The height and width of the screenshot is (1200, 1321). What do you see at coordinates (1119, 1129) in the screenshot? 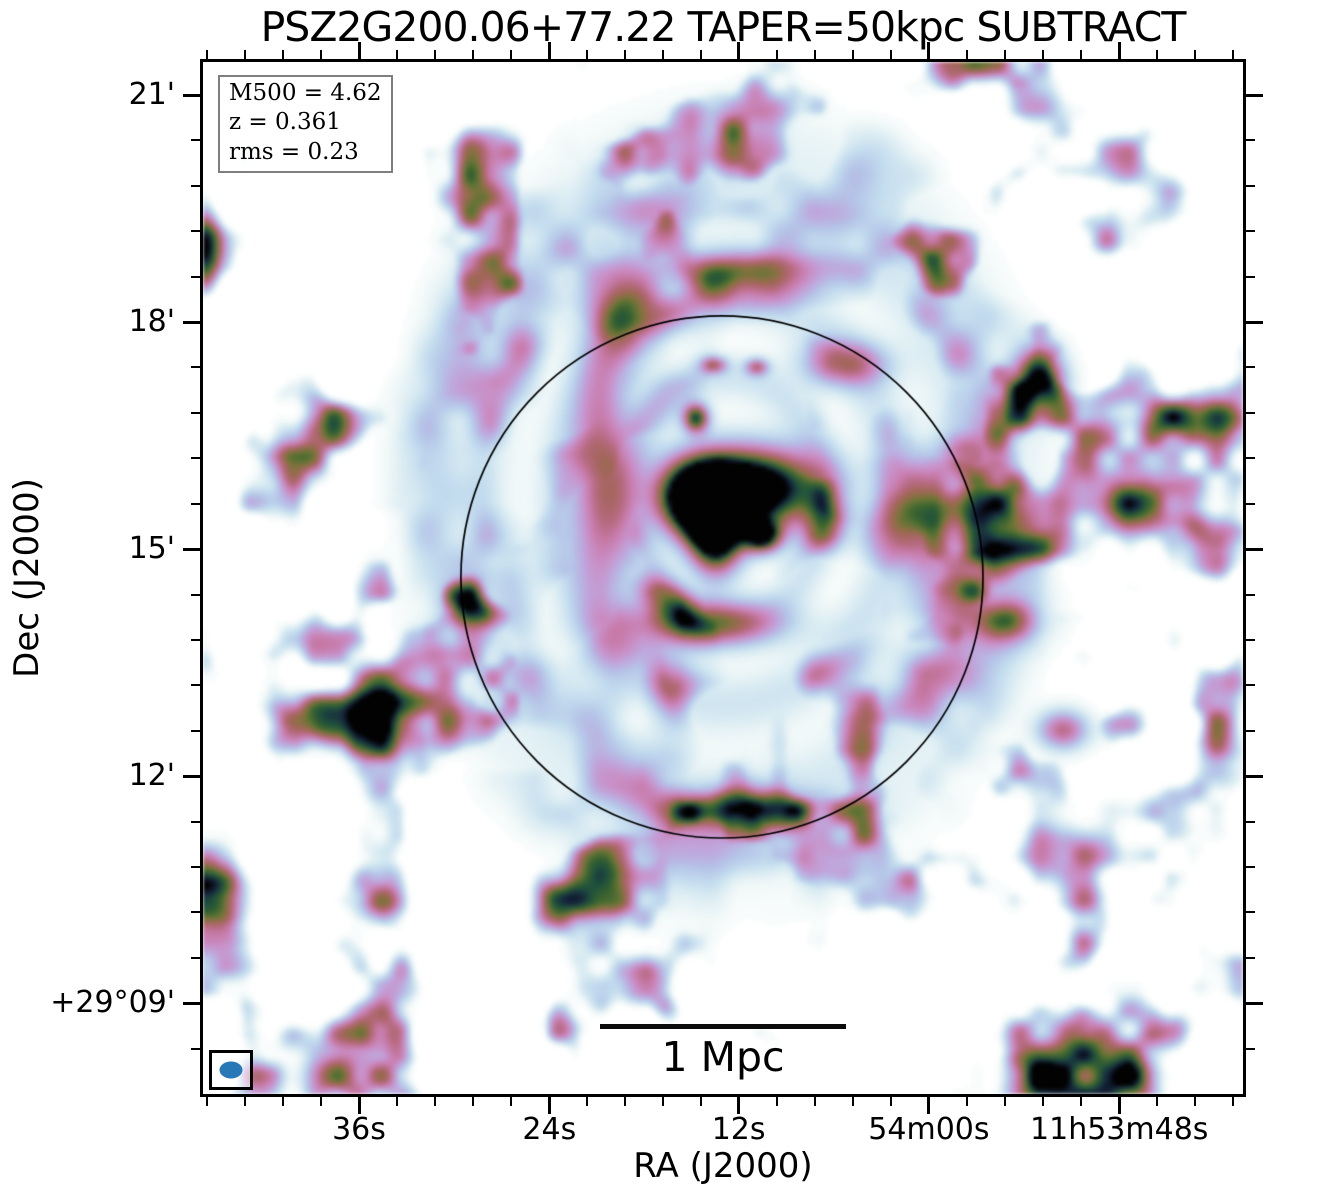
I see `x-tick-label: 11h53m48s` at bounding box center [1119, 1129].